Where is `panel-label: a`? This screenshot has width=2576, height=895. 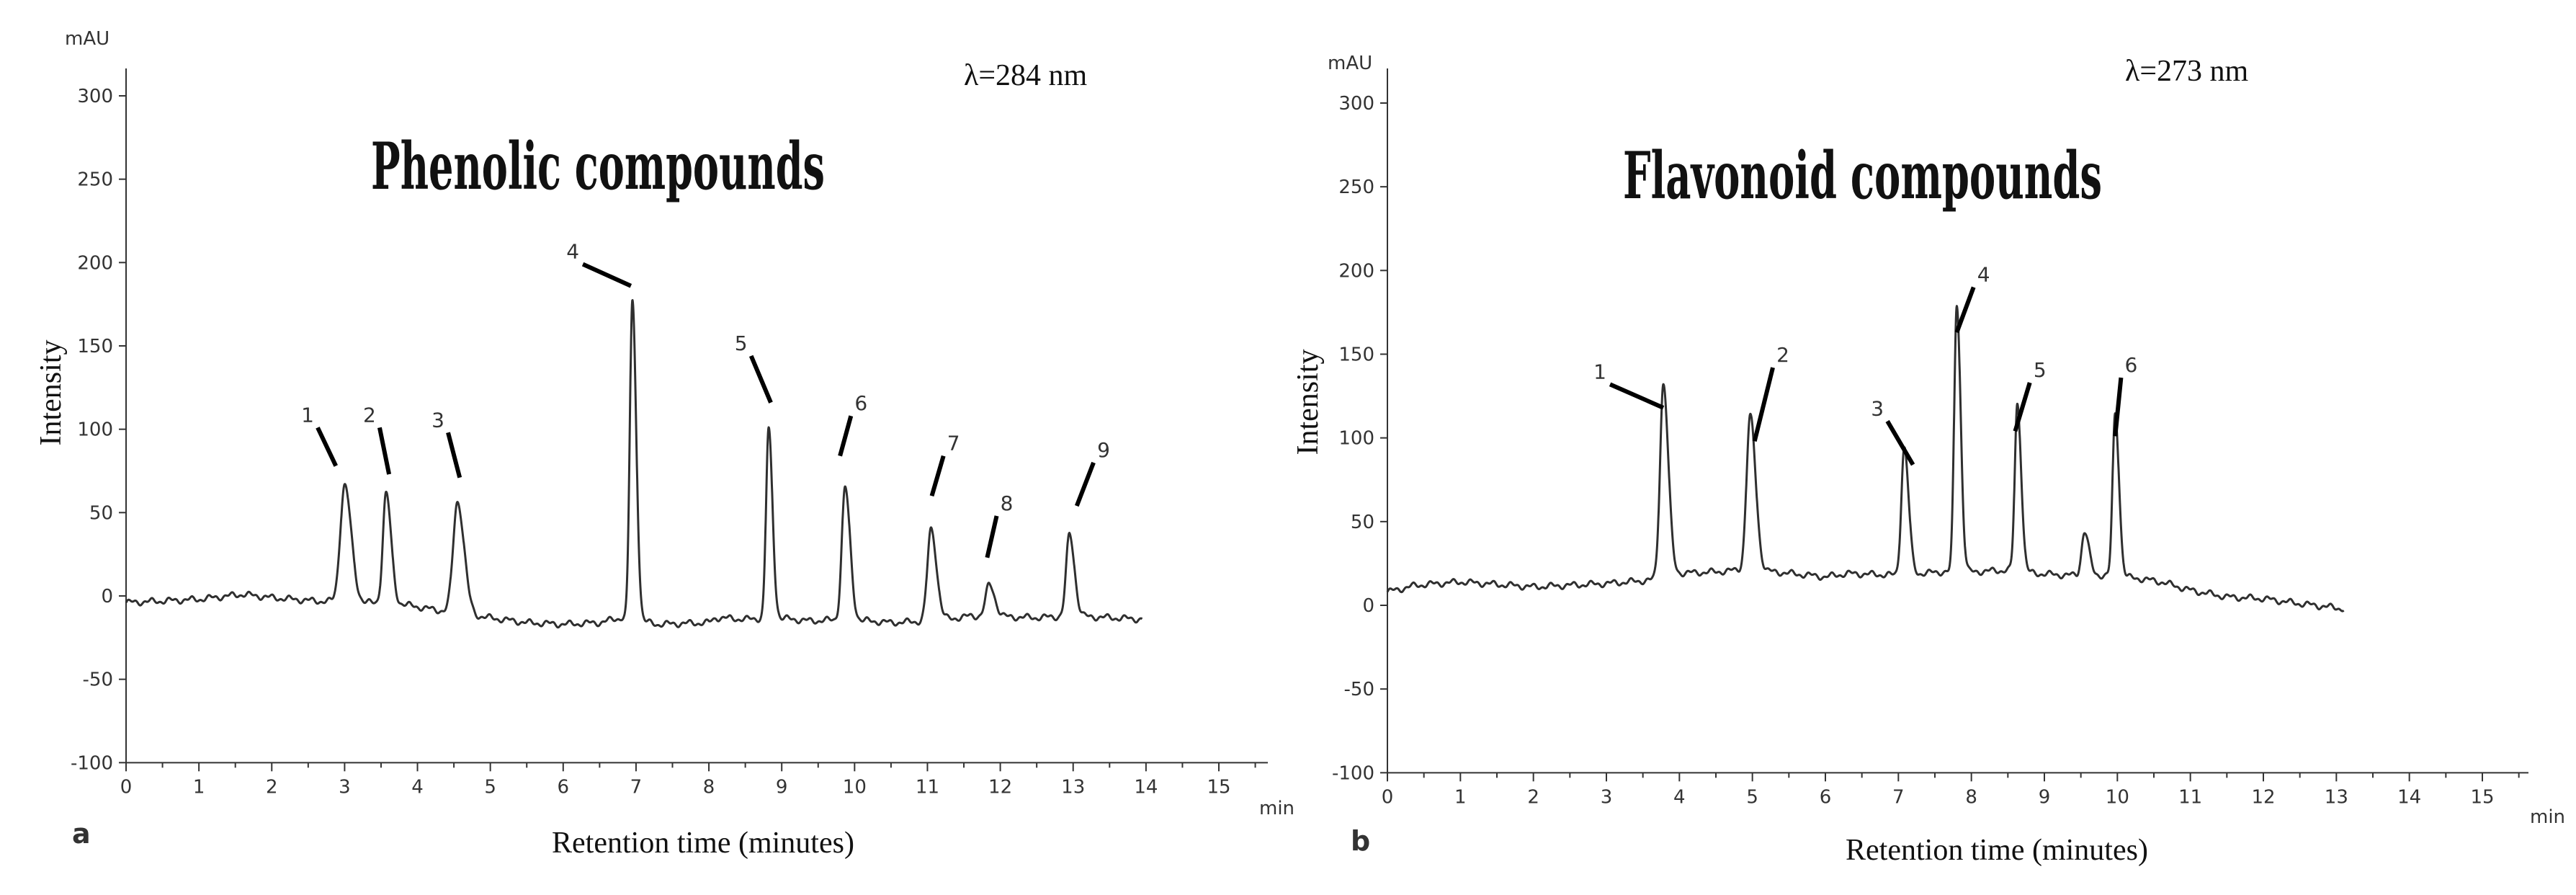 panel-label: a is located at coordinates (81, 834).